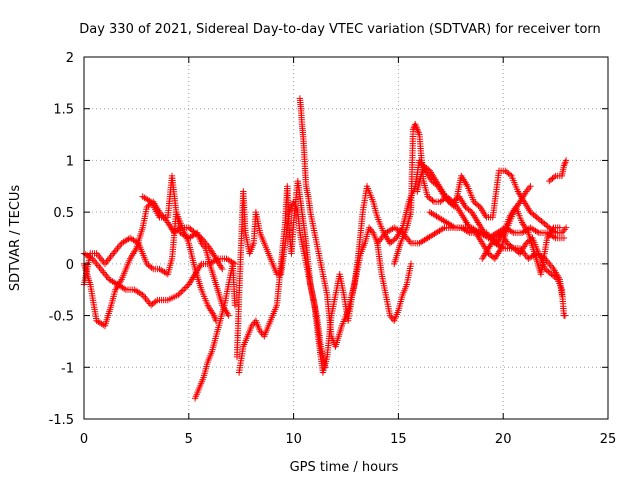  What do you see at coordinates (70, 265) in the screenshot?
I see `y-tick-label: 0` at bounding box center [70, 265].